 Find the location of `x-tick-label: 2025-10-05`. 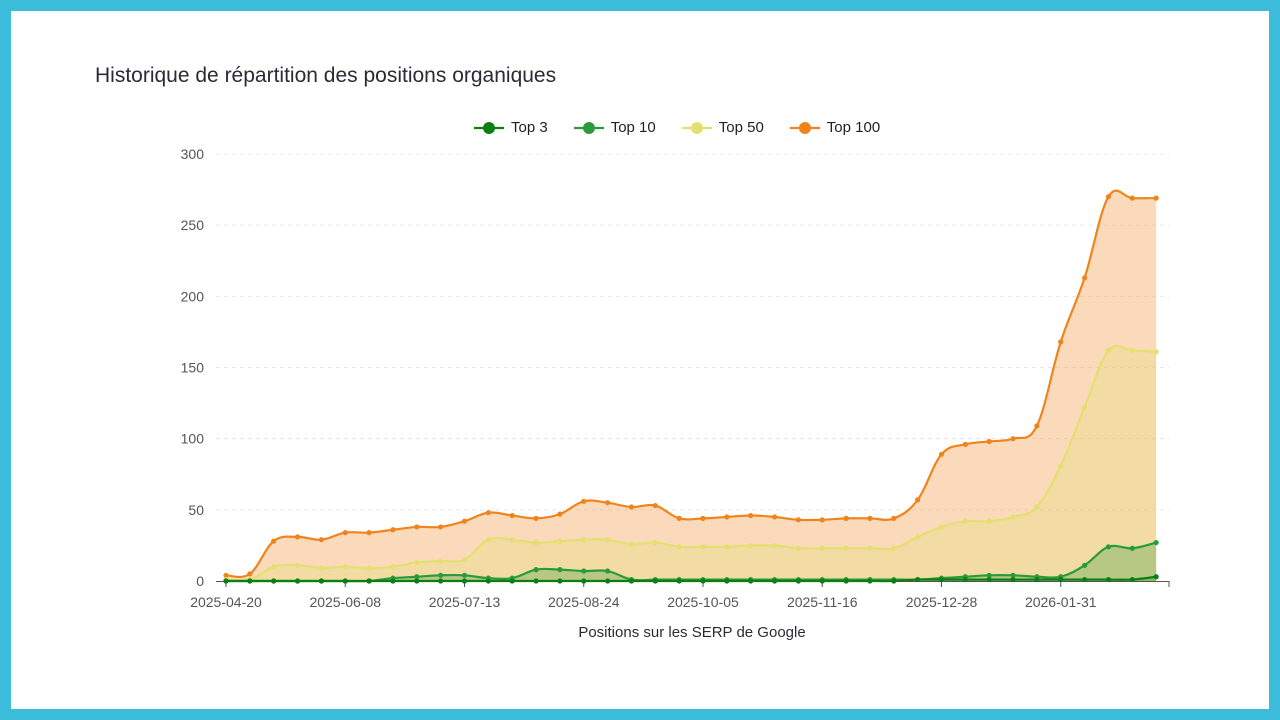

x-tick-label: 2025-10-05 is located at coordinates (703, 602).